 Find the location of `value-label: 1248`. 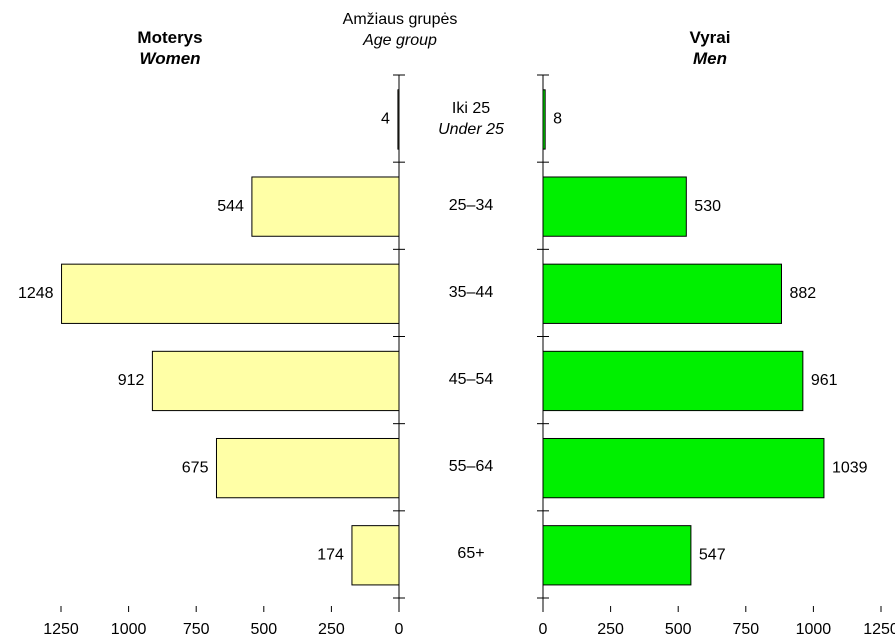

value-label: 1248 is located at coordinates (36, 293).